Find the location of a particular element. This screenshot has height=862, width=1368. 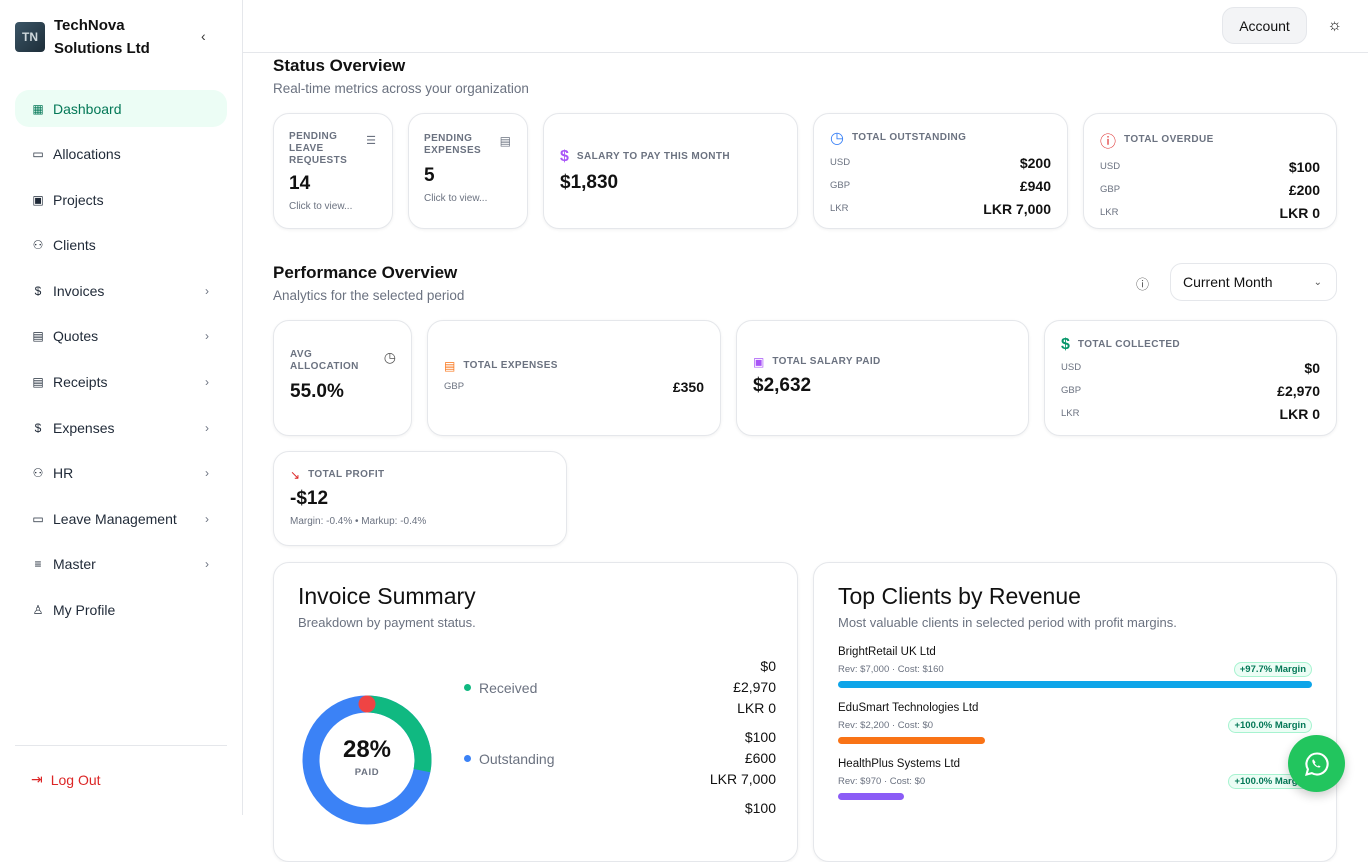

card-label: TOTAL EXPENSES is located at coordinates (510, 365).